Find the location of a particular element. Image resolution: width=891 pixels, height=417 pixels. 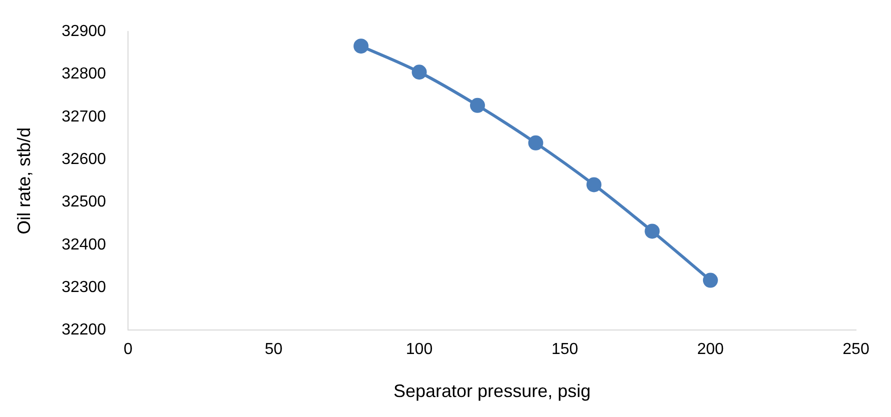

x-axis-title: Separator pressure, psig is located at coordinates (492, 391).